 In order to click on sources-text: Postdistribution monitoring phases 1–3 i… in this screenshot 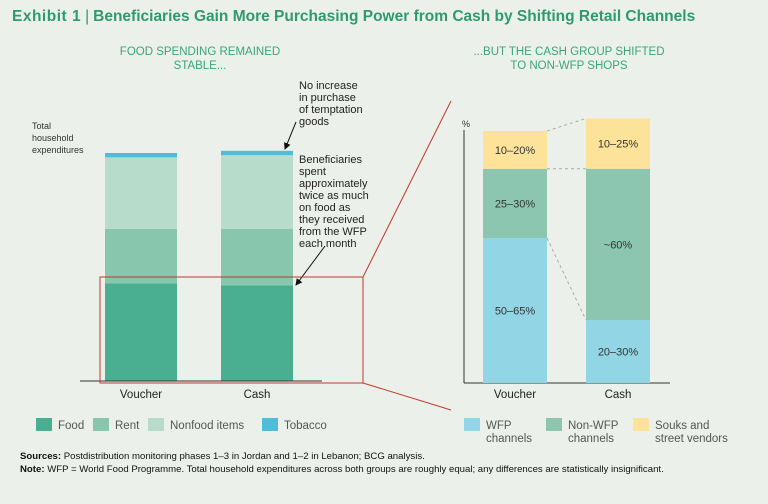, I will do `click(244, 456)`.